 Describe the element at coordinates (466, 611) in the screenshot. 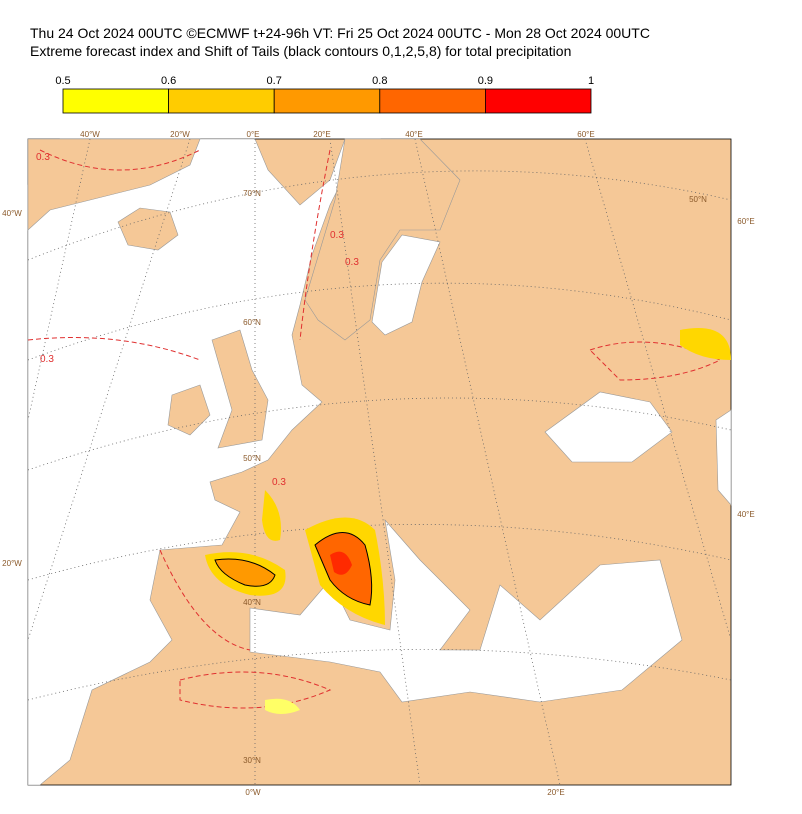

I see `mediterranean` at that location.